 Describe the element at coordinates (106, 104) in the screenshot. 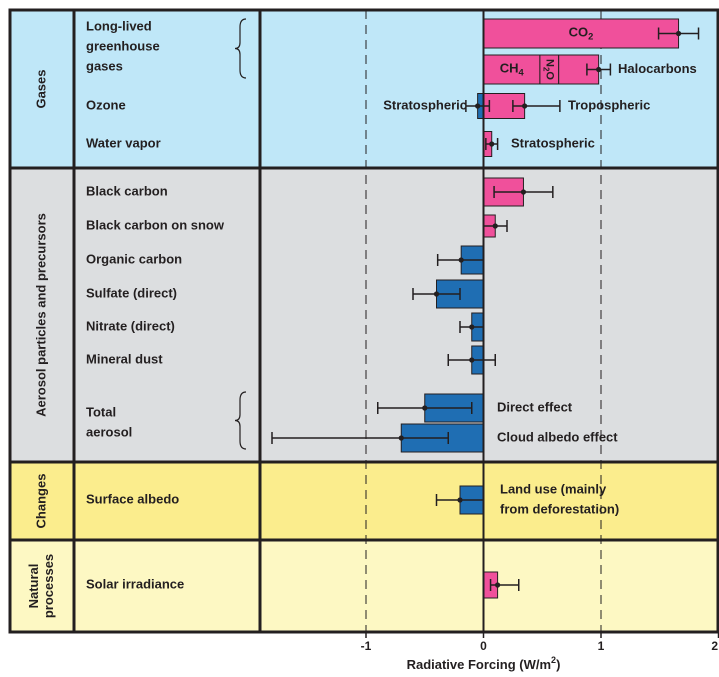

I see `item-label: Ozone` at that location.